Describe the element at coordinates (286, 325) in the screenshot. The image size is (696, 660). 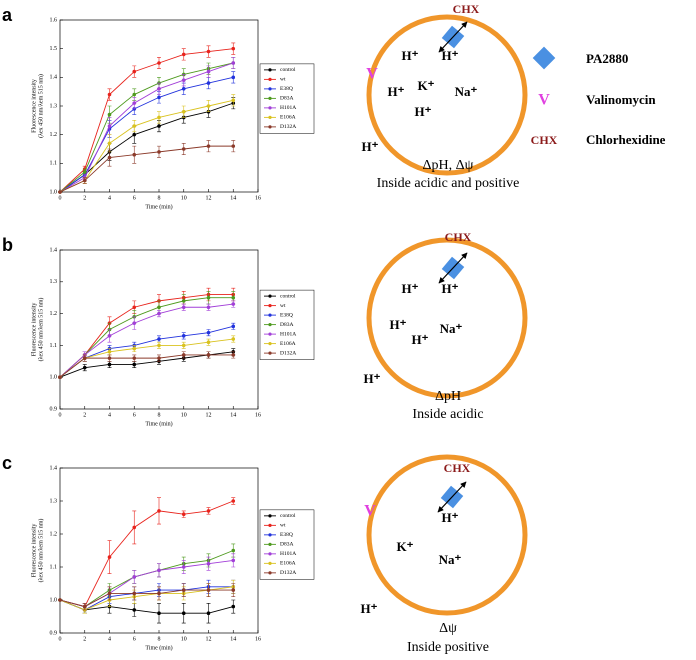
I see `legend-label: D83A` at that location.